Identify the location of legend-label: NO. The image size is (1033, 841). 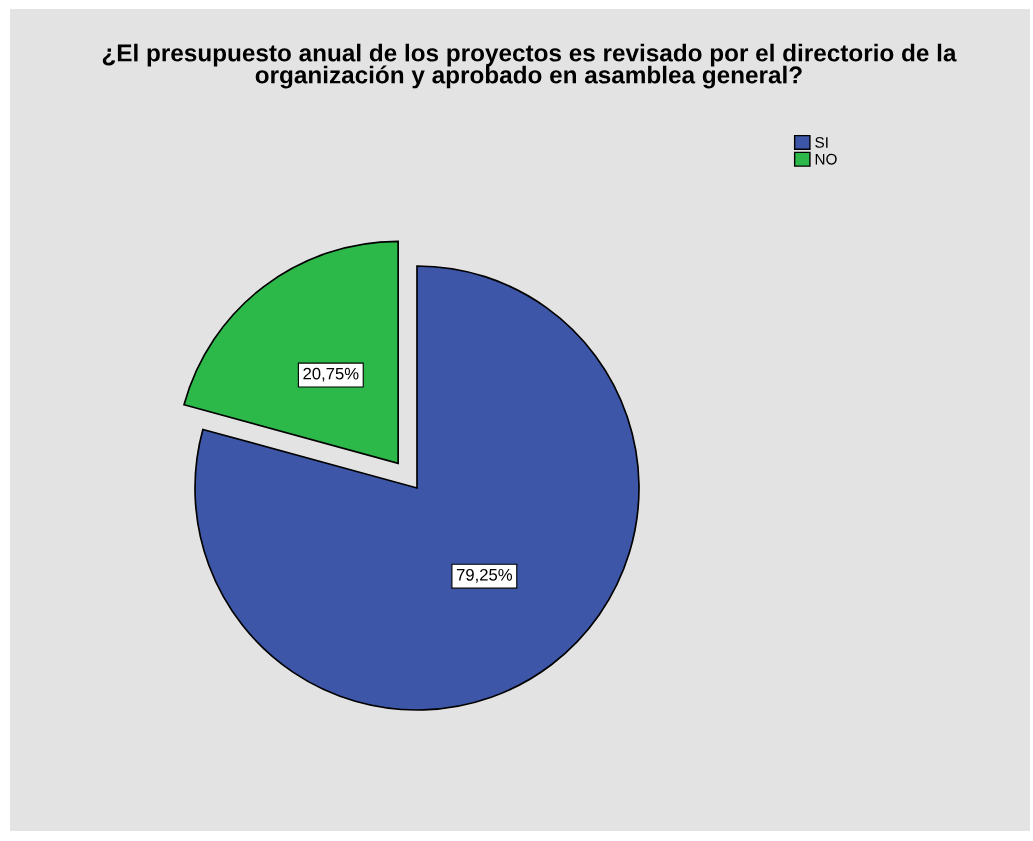
(826, 159).